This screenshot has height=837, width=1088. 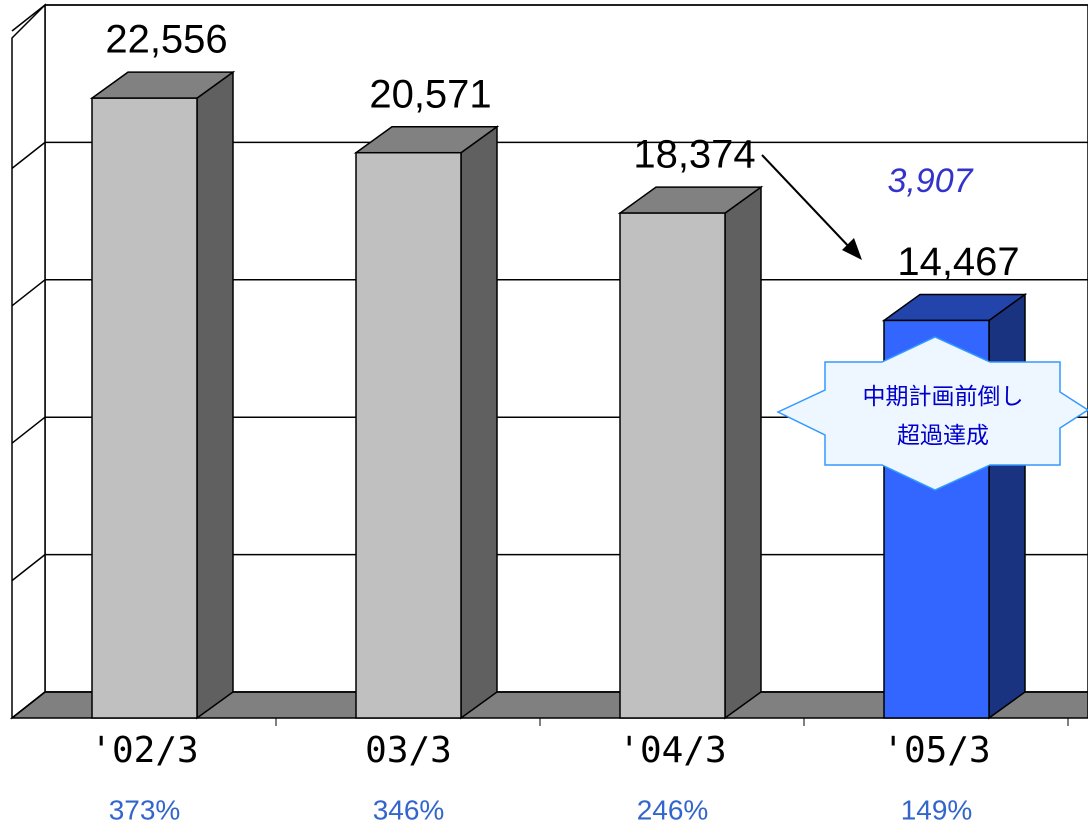 What do you see at coordinates (958, 262) in the screenshot?
I see `value-label: 14,467` at bounding box center [958, 262].